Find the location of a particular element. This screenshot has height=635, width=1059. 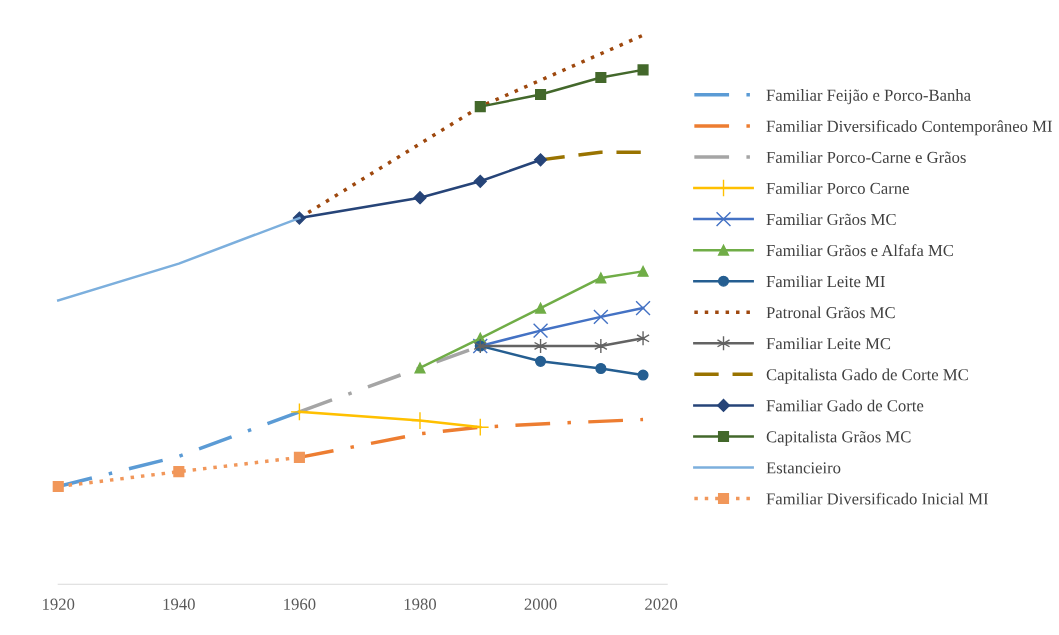

x-tick-label: 1920 is located at coordinates (59, 604).